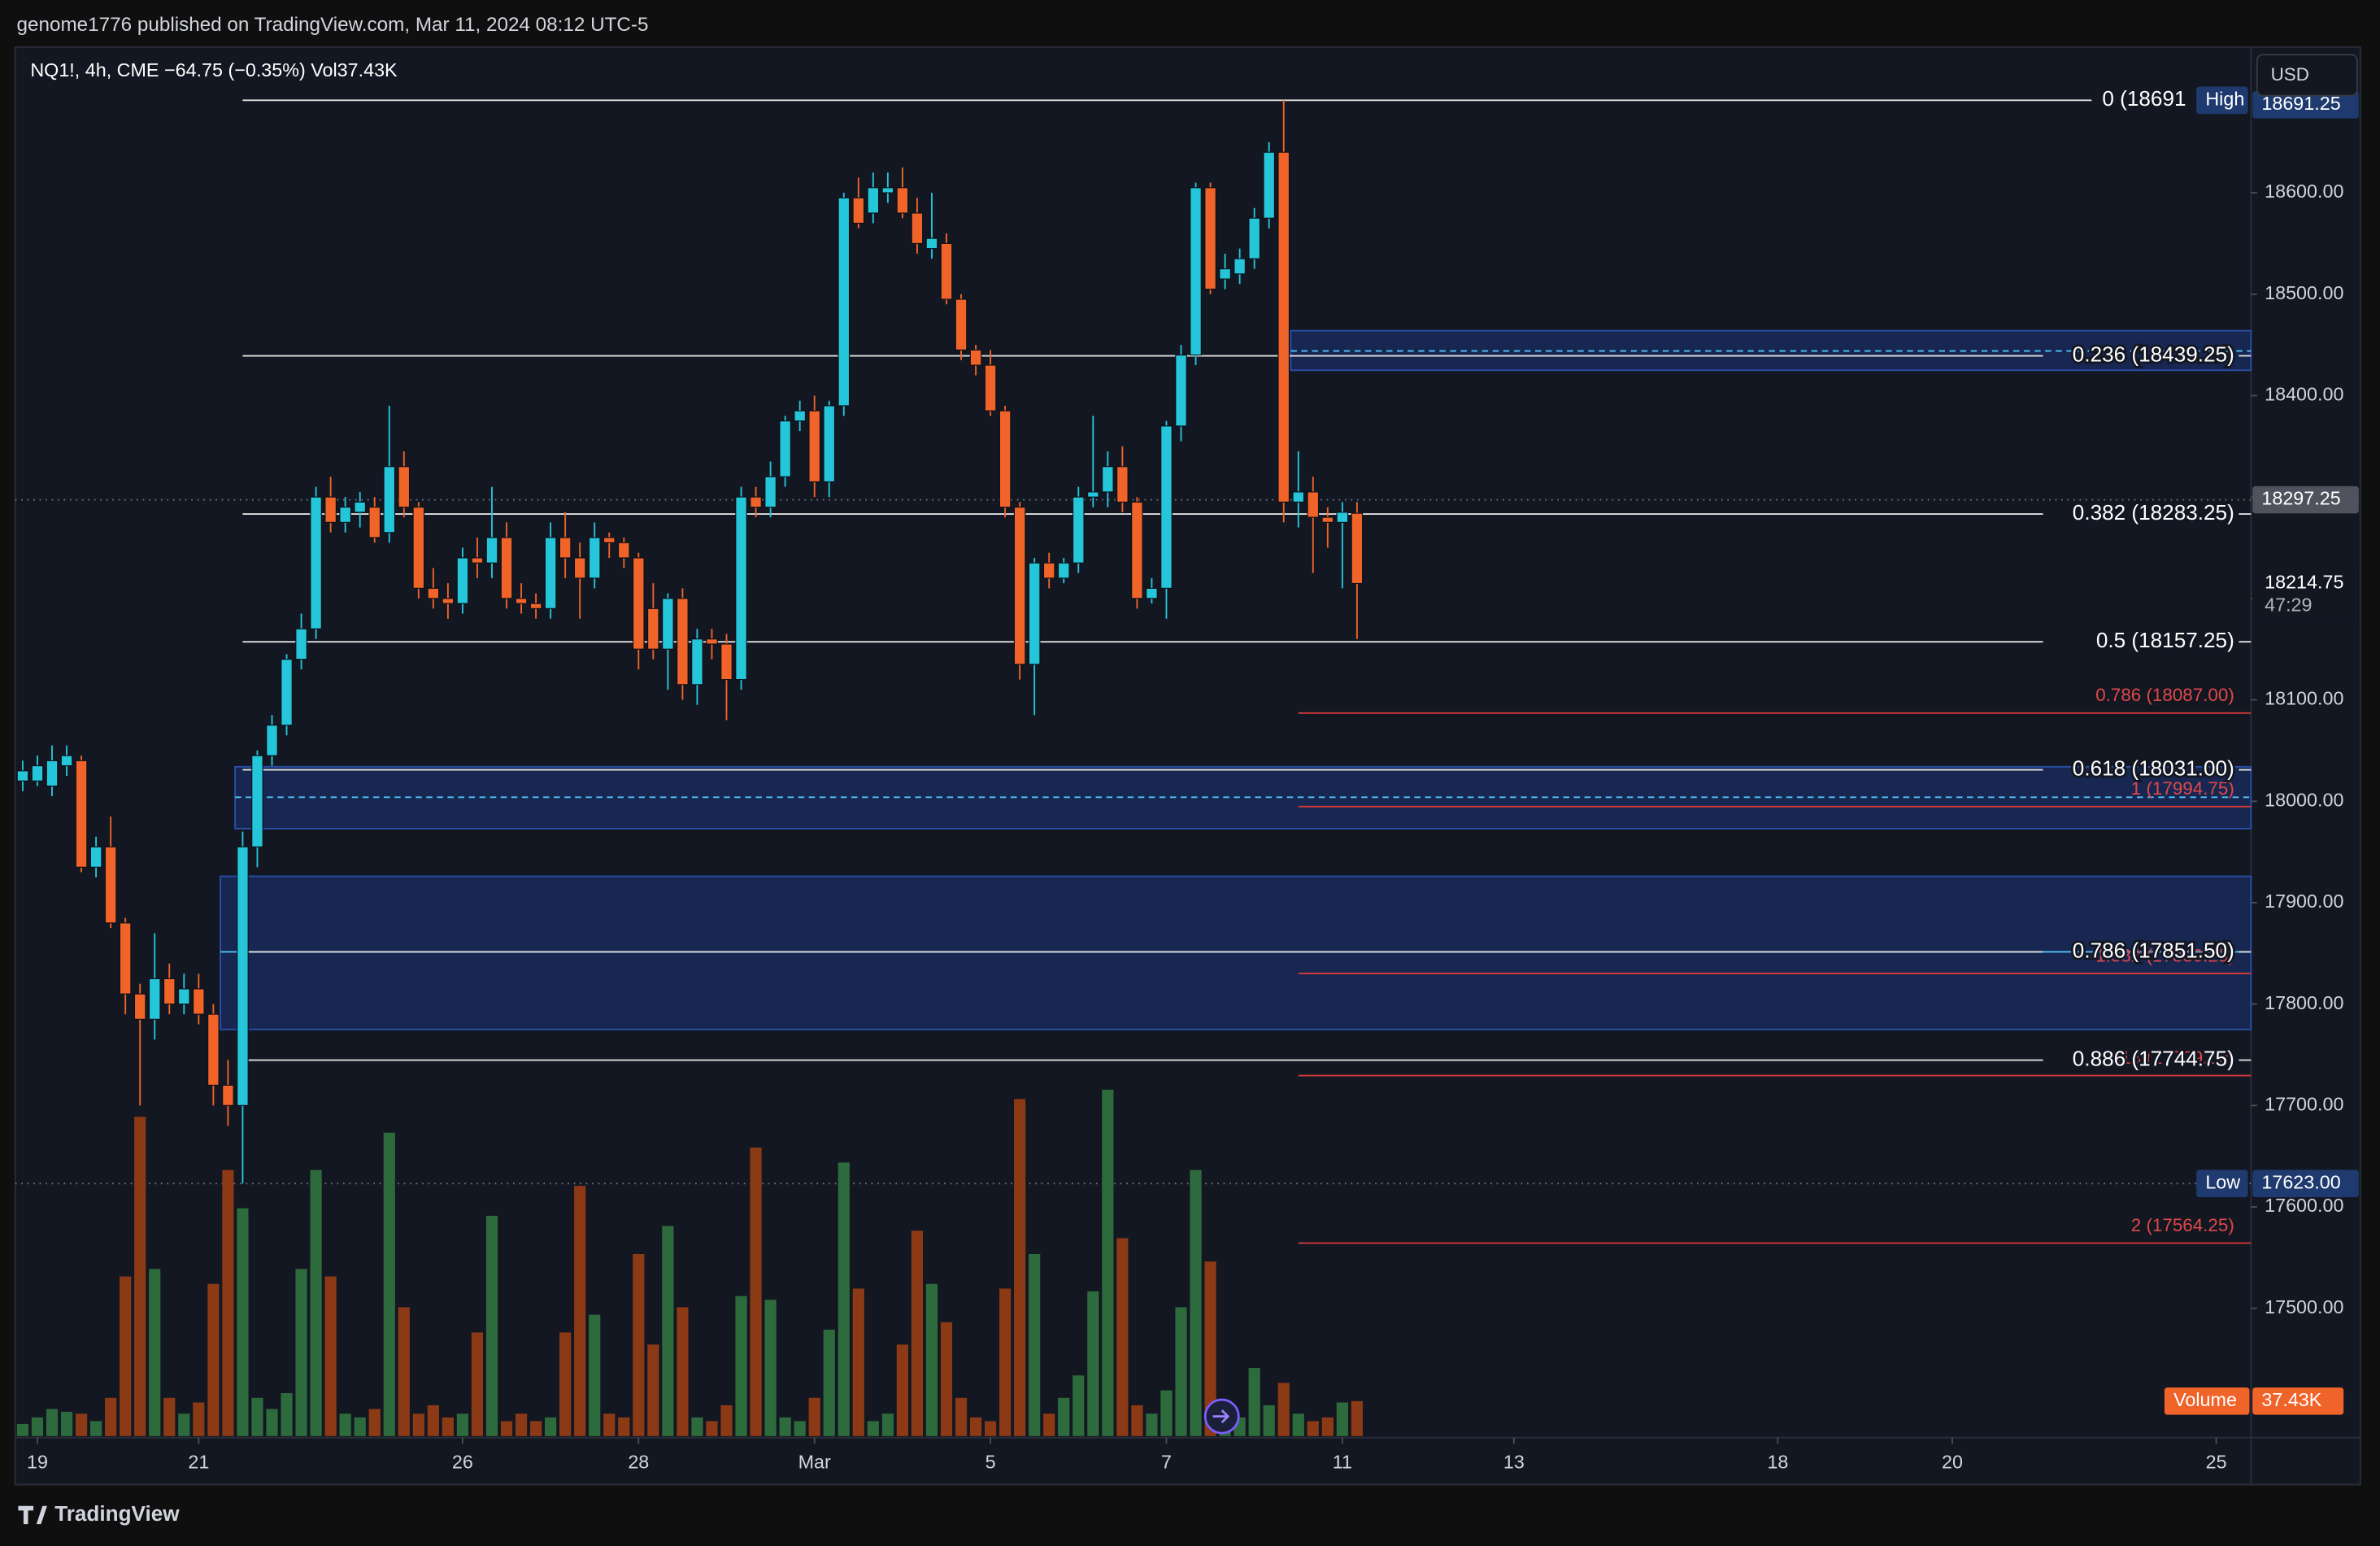 The image size is (2380, 1546). Describe the element at coordinates (32, 1515) in the screenshot. I see `brand-logo` at that location.